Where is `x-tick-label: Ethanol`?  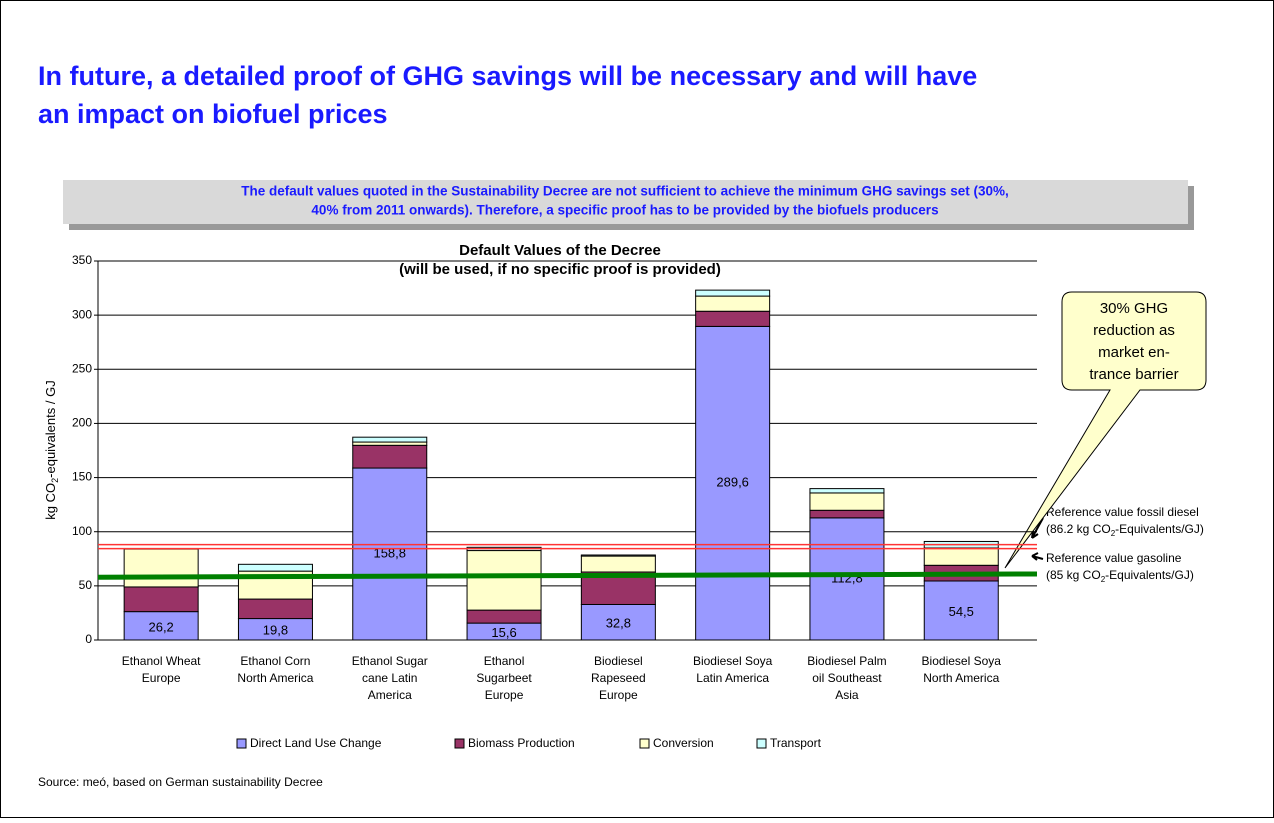
x-tick-label: Ethanol is located at coordinates (504, 661).